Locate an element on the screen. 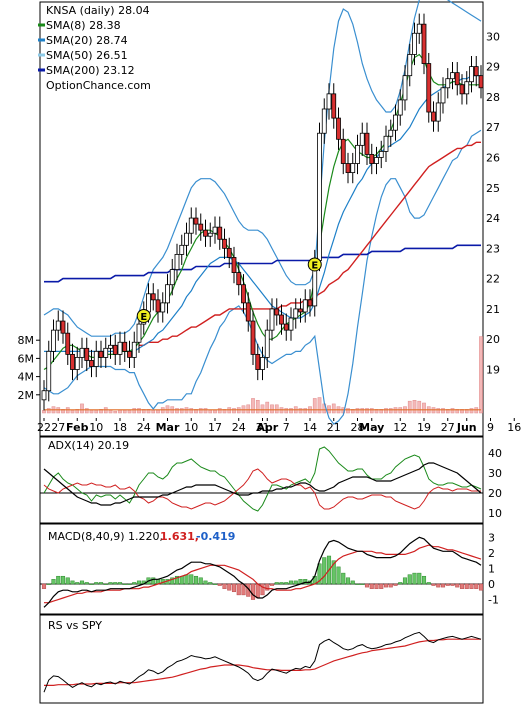  legend-entry: KNSA (daily) 28.04 is located at coordinates (98, 10).